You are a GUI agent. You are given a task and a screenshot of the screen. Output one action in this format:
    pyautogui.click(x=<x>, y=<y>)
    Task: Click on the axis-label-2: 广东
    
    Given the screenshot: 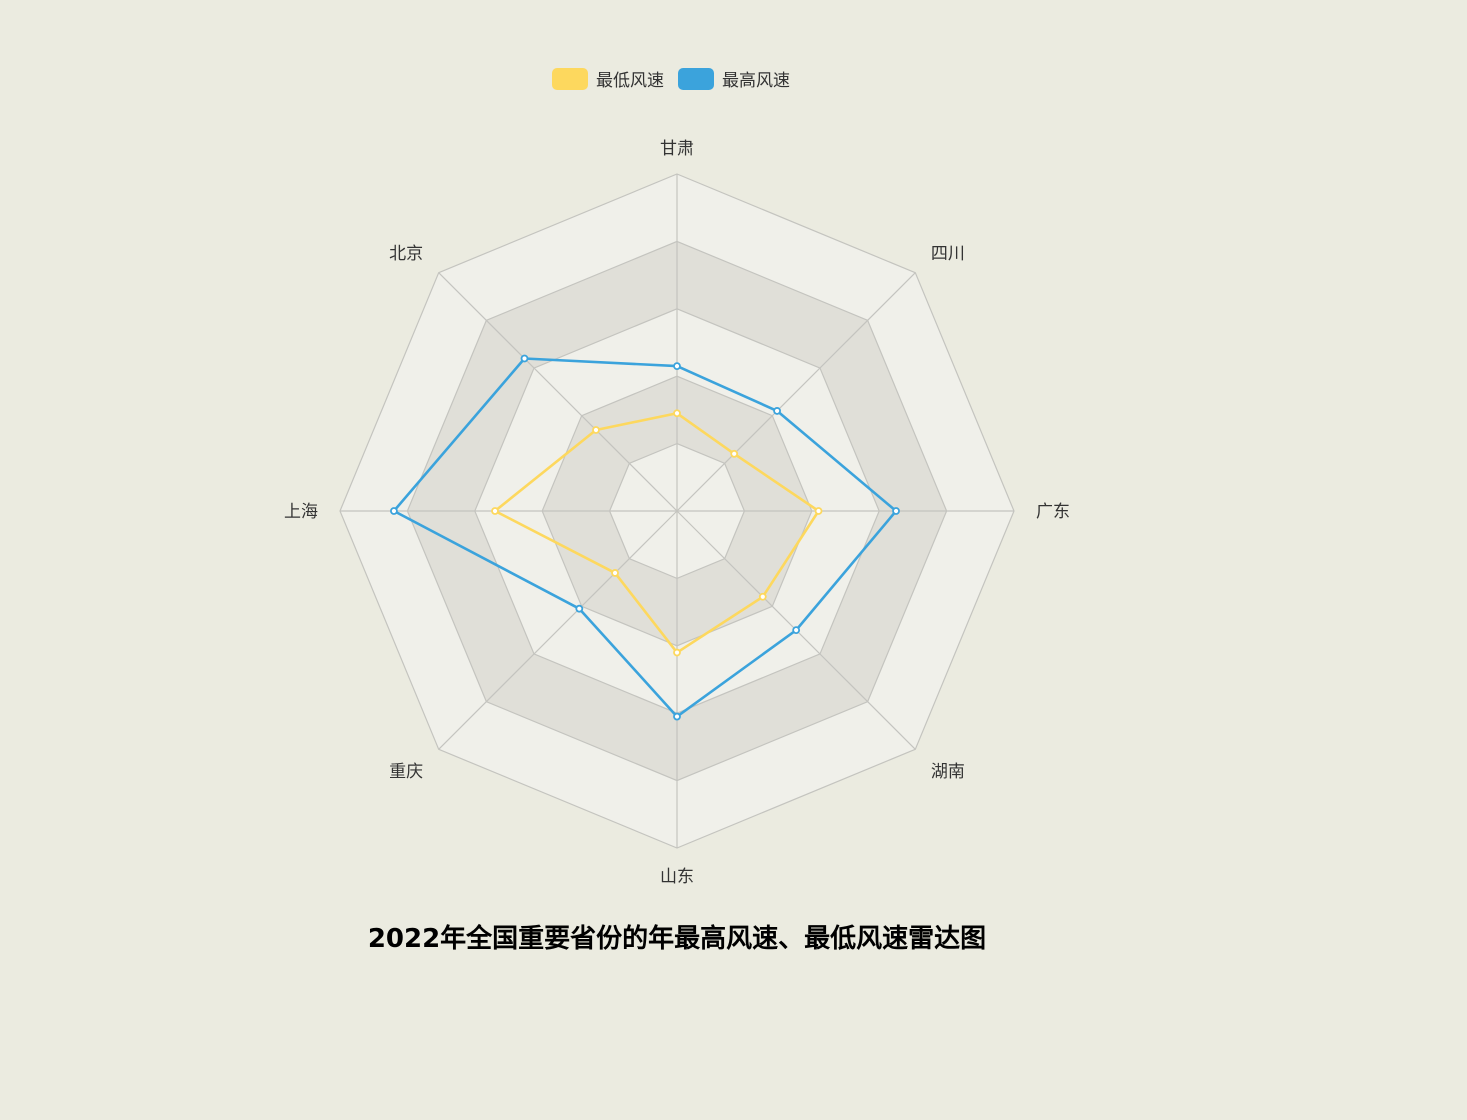 What is the action you would take?
    pyautogui.click(x=1053, y=512)
    